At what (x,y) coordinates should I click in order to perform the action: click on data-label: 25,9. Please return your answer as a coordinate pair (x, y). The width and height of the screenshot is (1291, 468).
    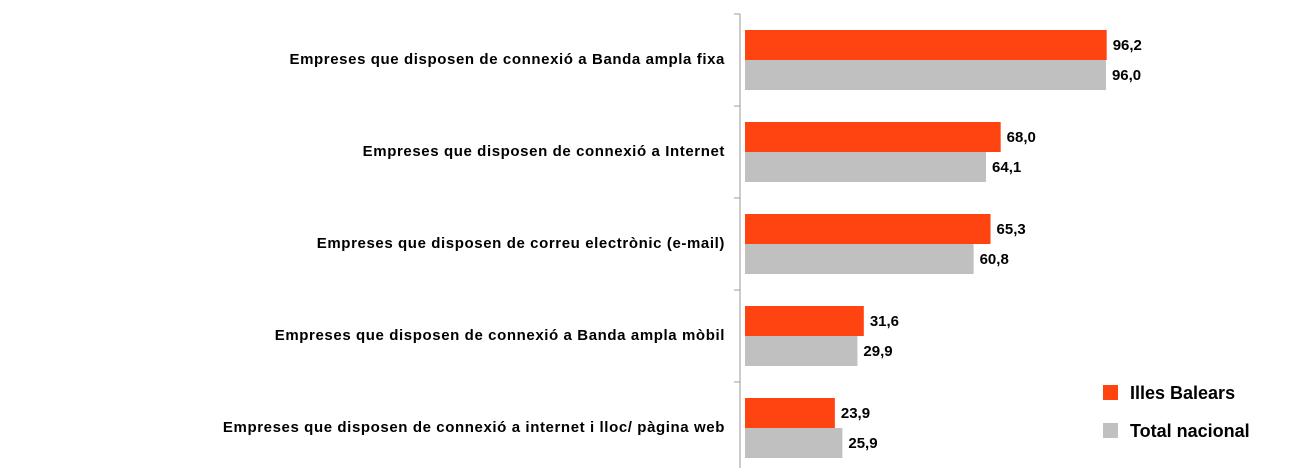
    Looking at the image, I should click on (862, 443).